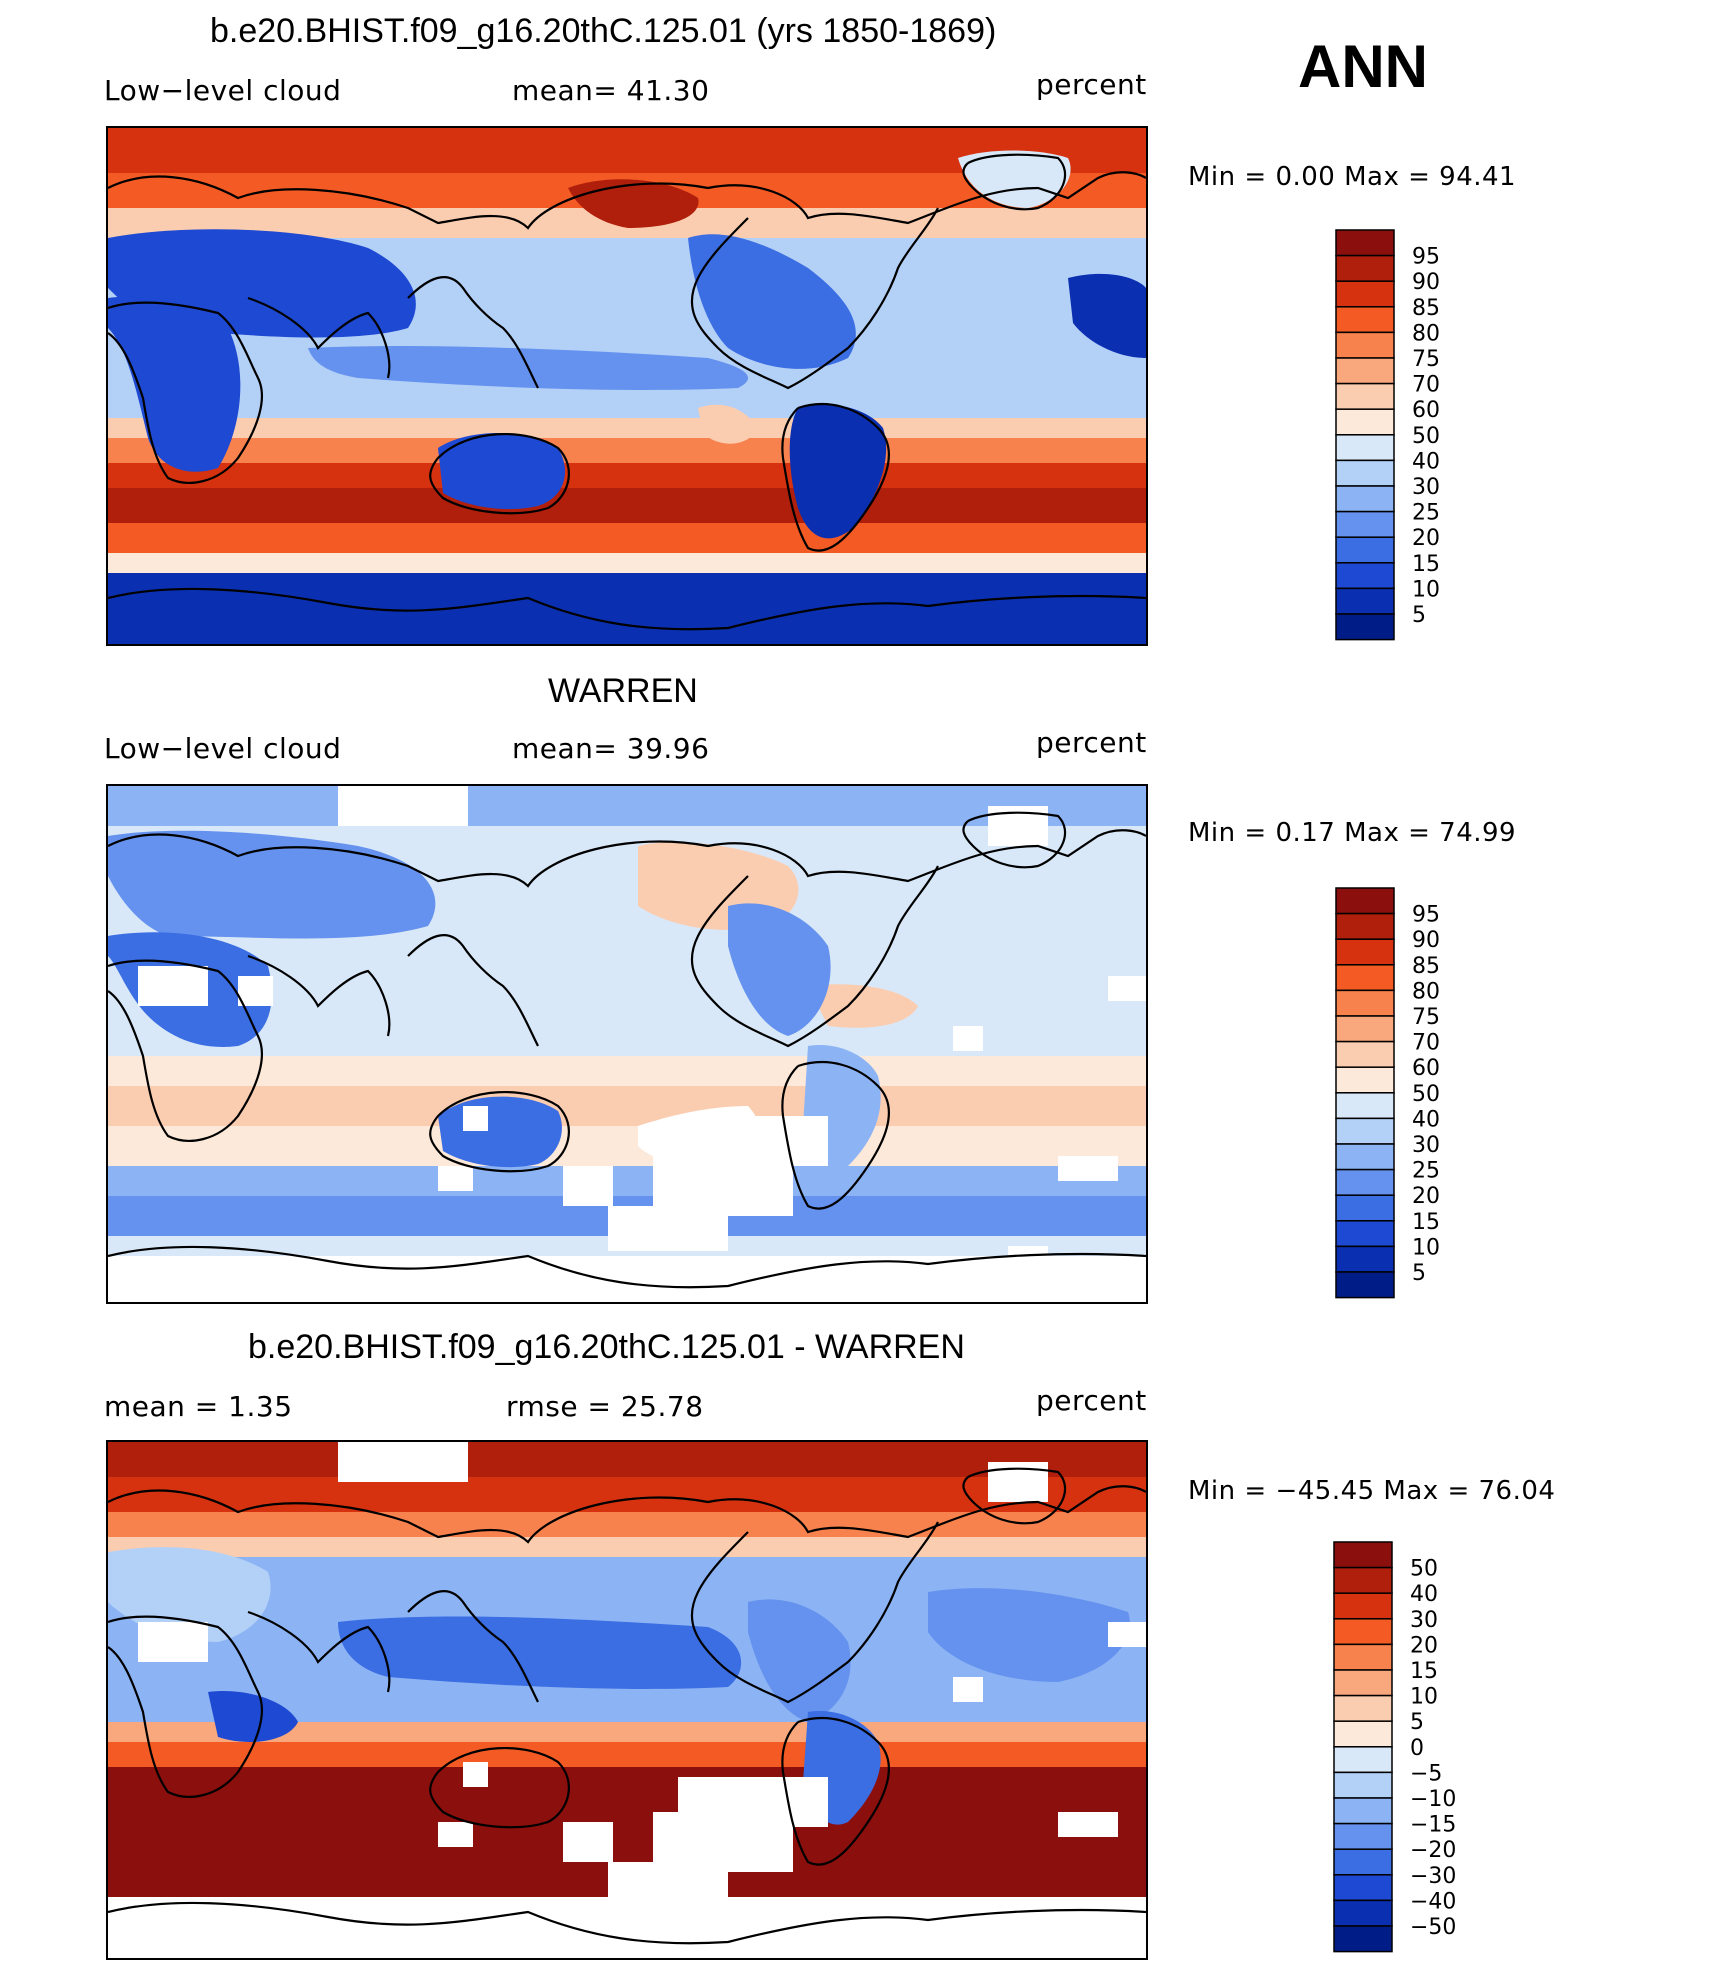 This screenshot has width=1710, height=1963. I want to click on colorbar-tick-label: 0, so click(1417, 1748).